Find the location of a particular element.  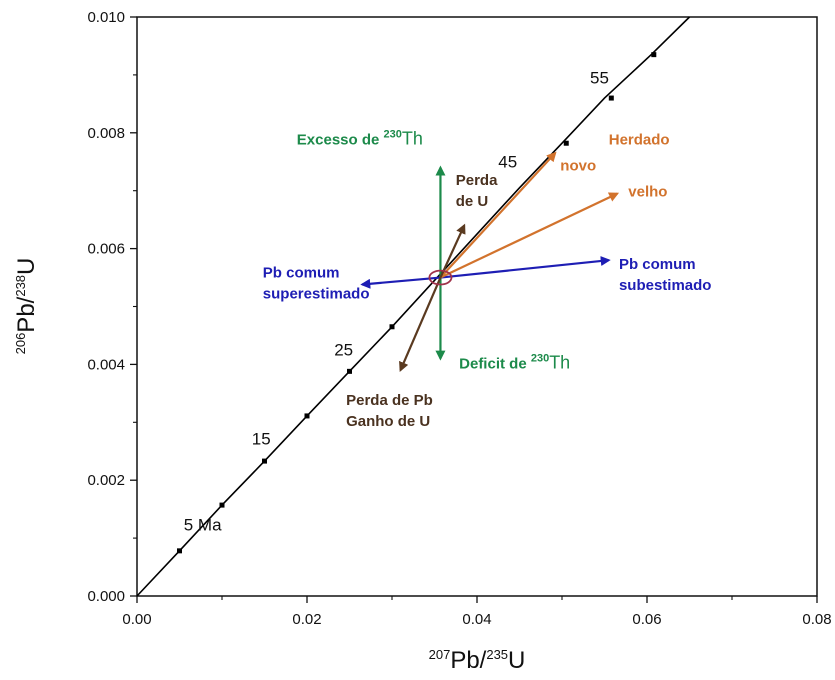

vector-annotation: Perda de Pb Ganho de U is located at coordinates (389, 411).